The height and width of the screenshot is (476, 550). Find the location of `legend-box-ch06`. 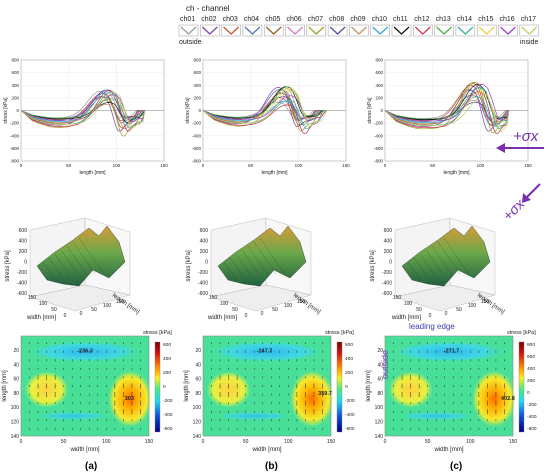

legend-box-ch06 is located at coordinates (295, 30).